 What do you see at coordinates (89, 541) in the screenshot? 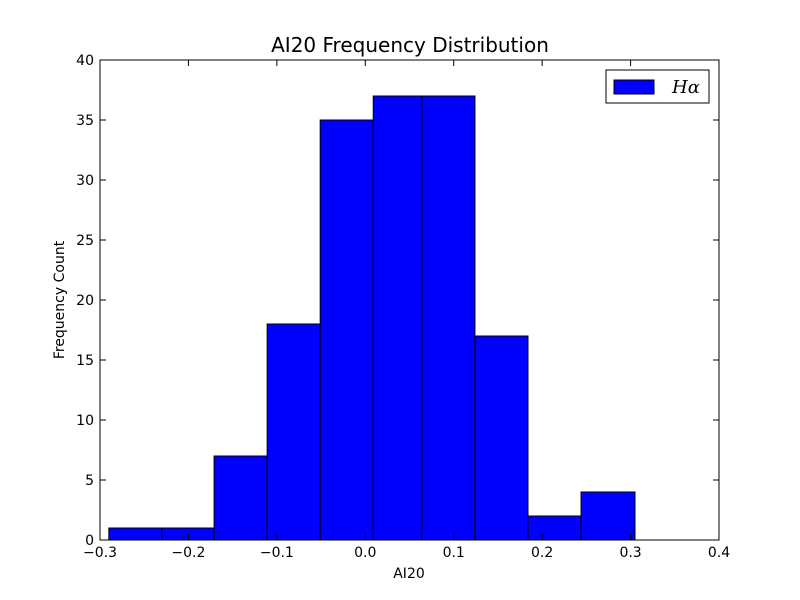
I see `y-tick-label-0: 0` at bounding box center [89, 541].